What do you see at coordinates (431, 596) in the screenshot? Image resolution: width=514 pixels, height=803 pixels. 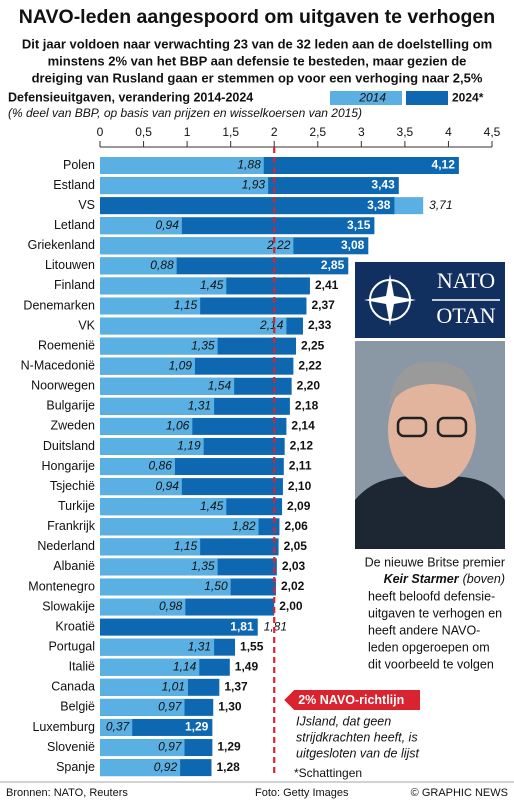 I see `caption-line: heeft beloofd defensie-` at bounding box center [431, 596].